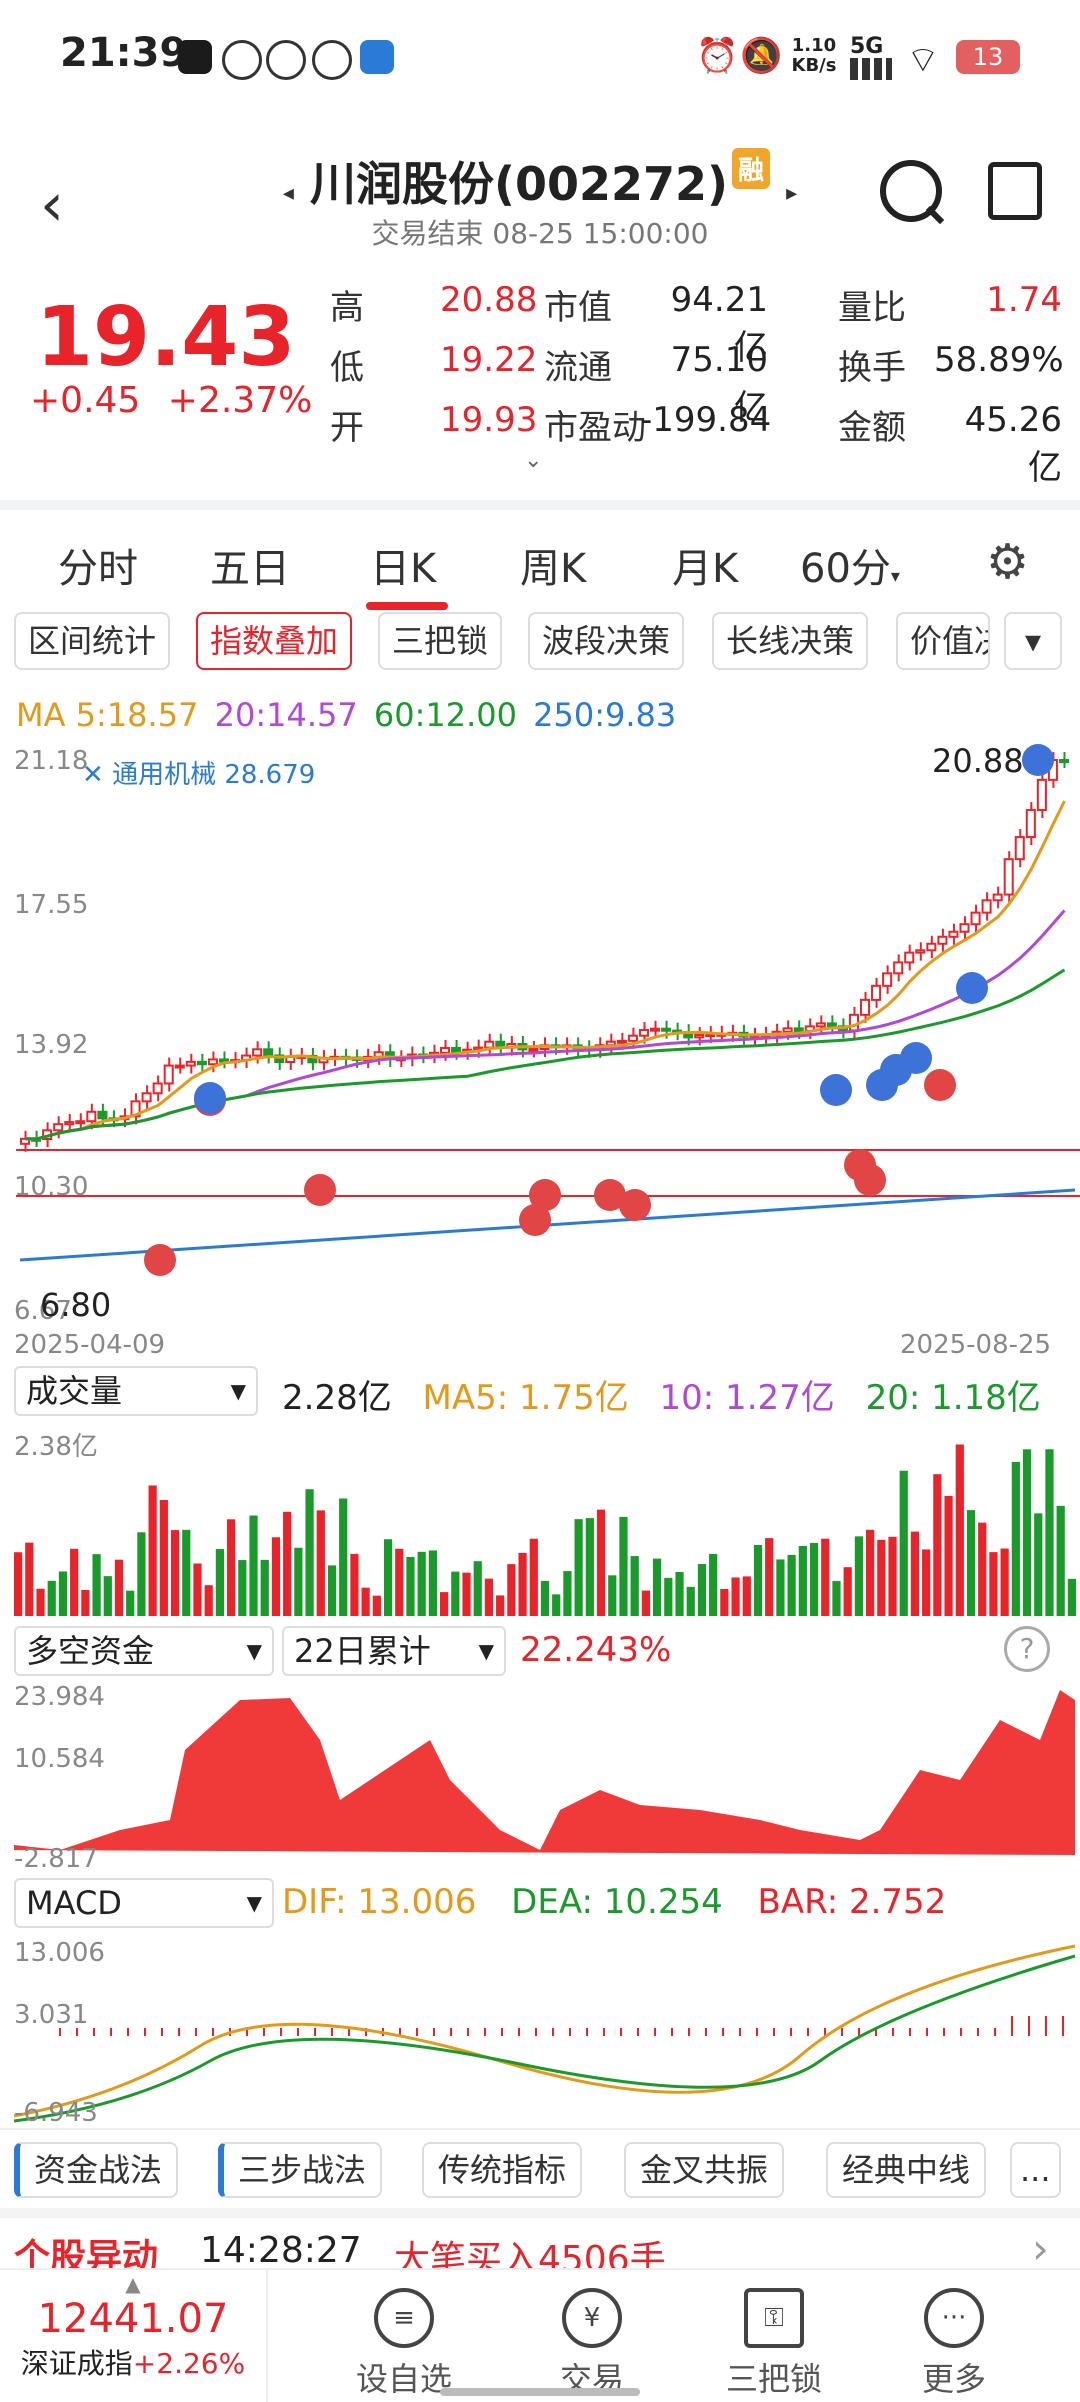  I want to click on last-price: 19.43, so click(166, 337).